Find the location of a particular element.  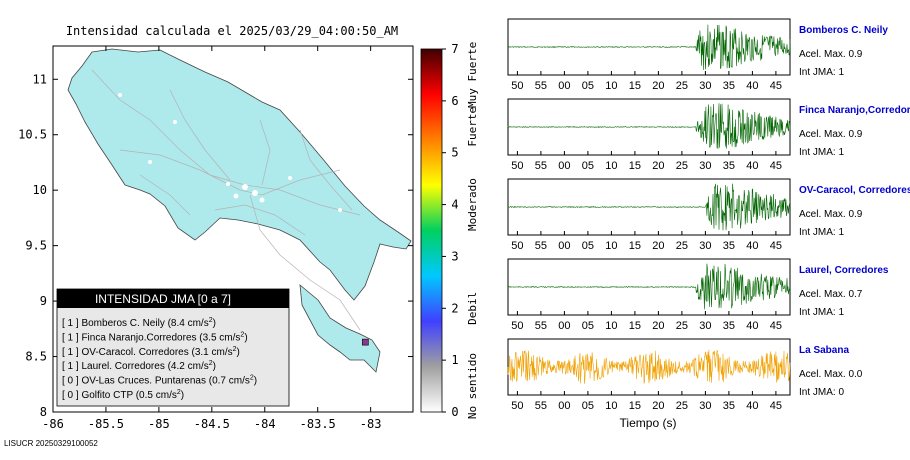

colorbar-tick-label: 1 is located at coordinates (454, 360).